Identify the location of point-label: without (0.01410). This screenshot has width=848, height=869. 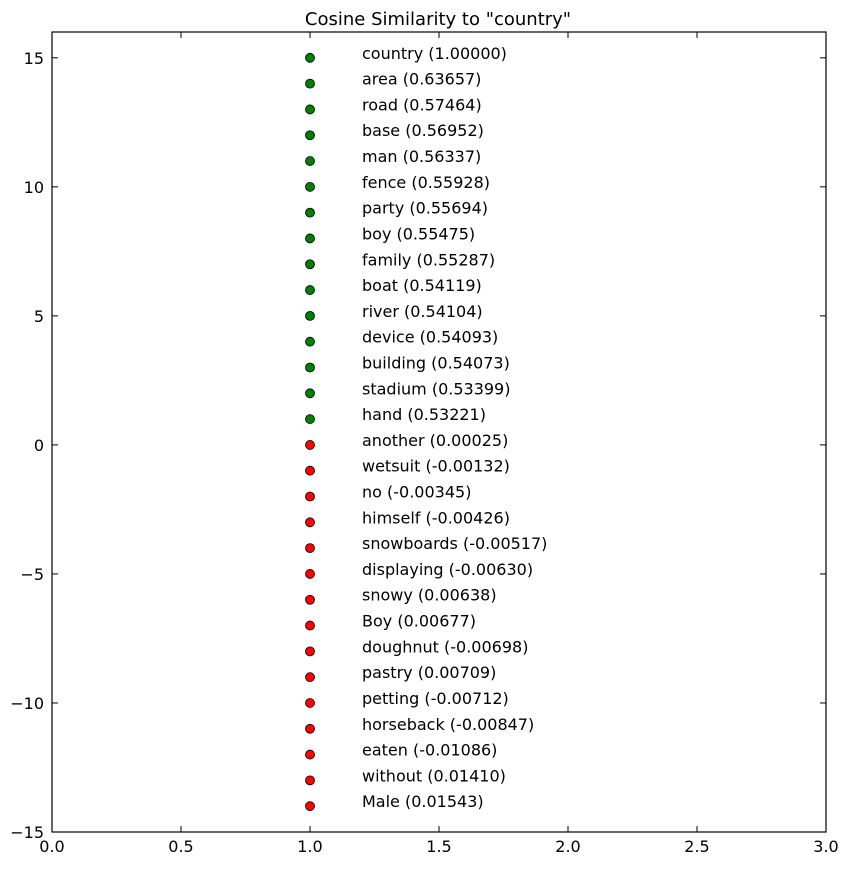
(434, 775).